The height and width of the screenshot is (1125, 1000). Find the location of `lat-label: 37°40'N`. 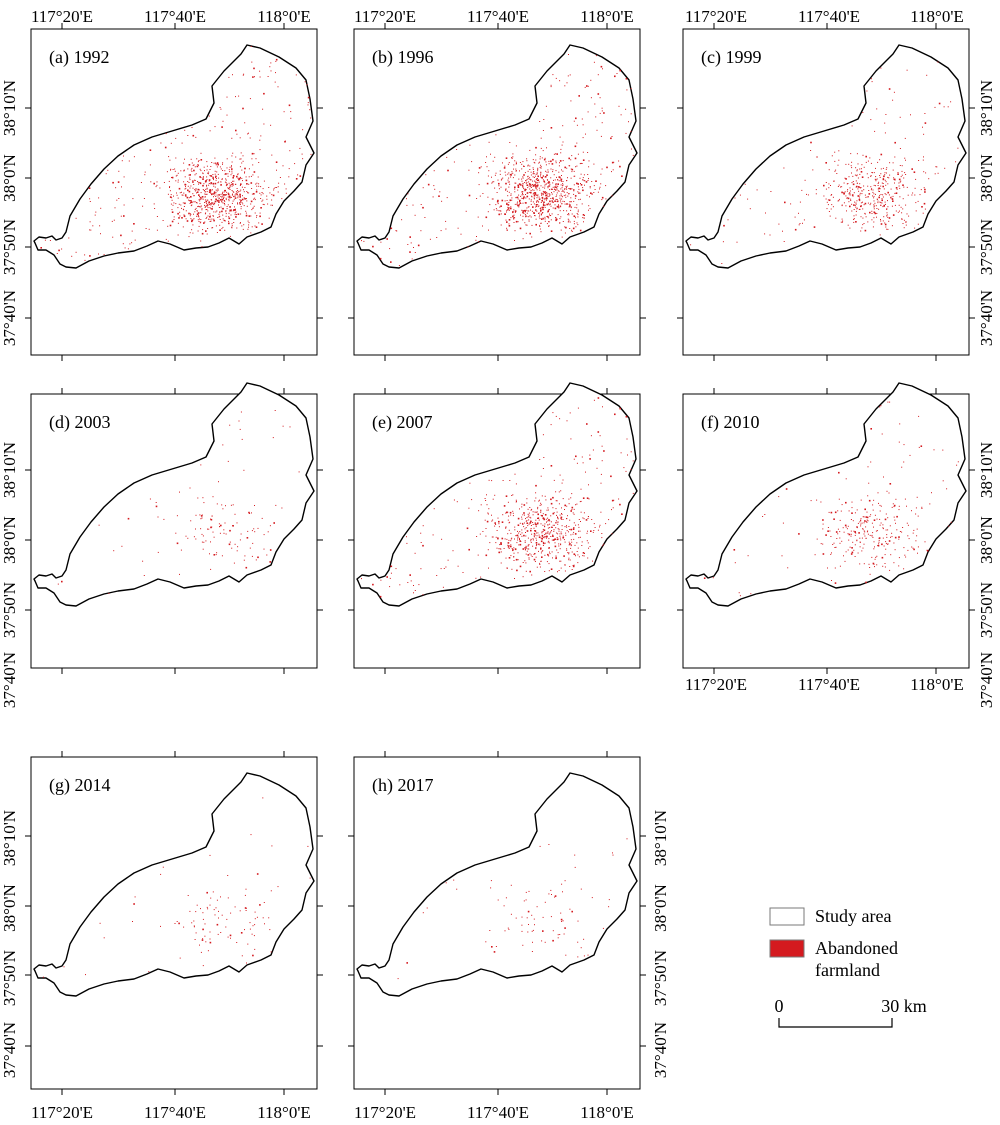

lat-label: 37°40'N is located at coordinates (9, 1050).